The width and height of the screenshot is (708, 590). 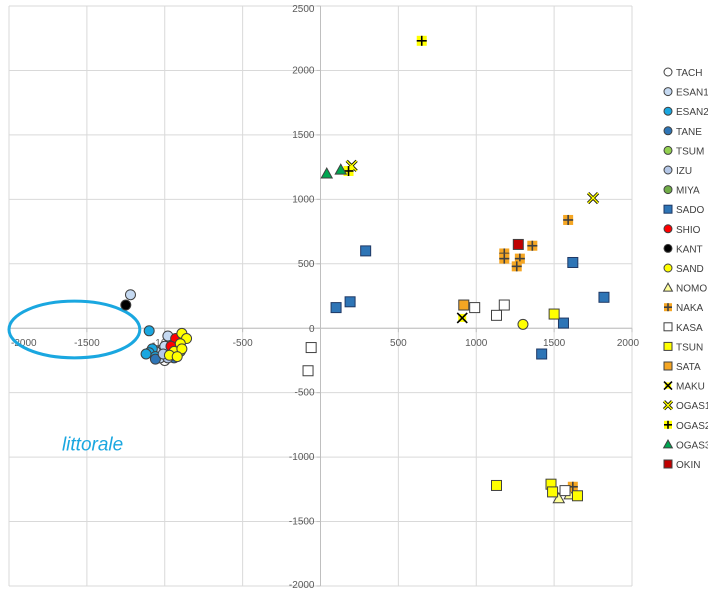 What do you see at coordinates (668, 386) in the screenshot?
I see `legend-marker-maku` at bounding box center [668, 386].